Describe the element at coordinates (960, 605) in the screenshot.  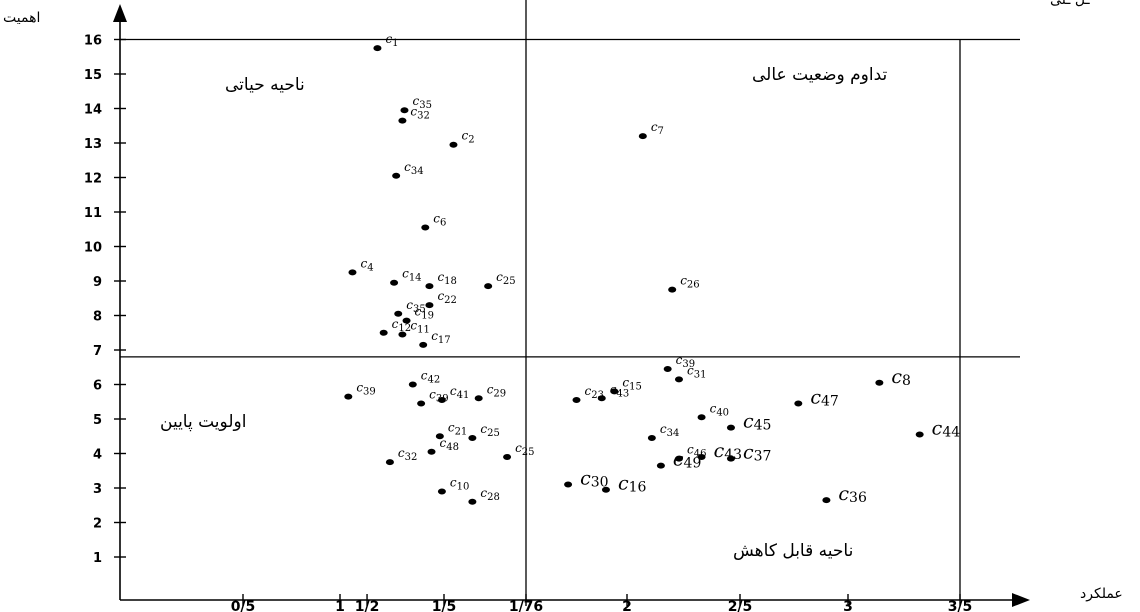
I see `x-tick-label: 3/5` at that location.